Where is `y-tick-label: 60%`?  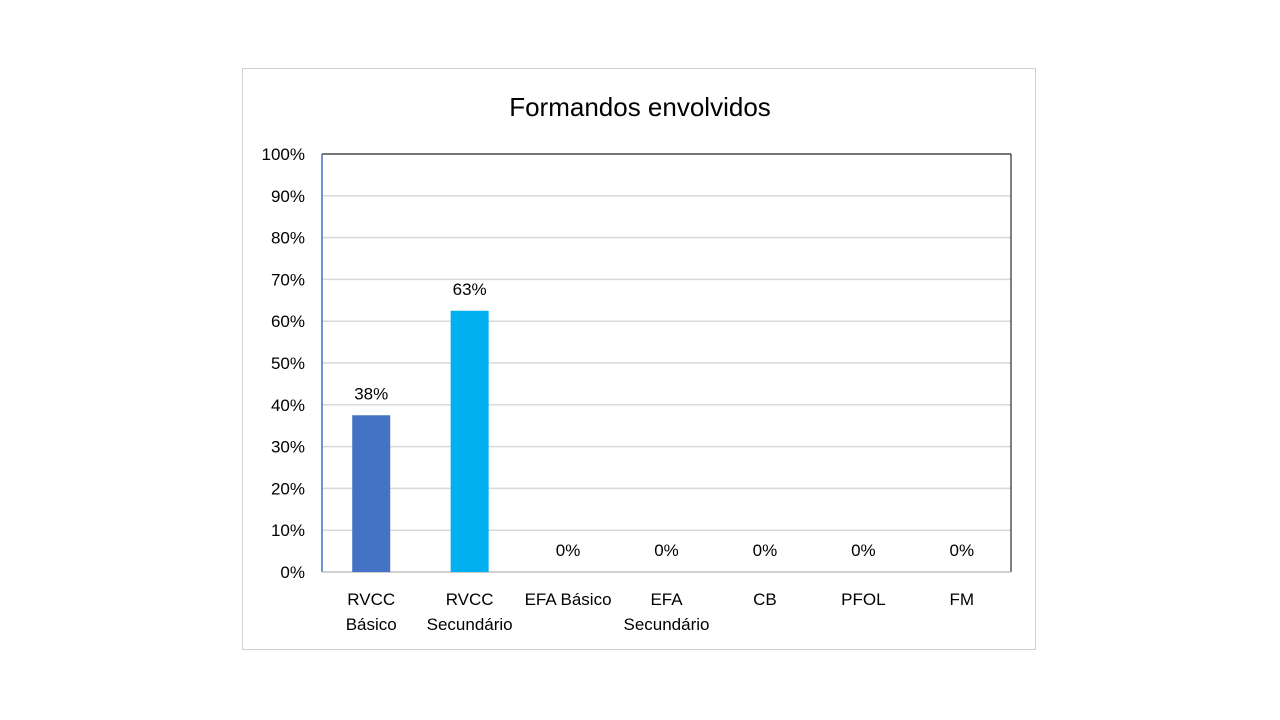 y-tick-label: 60% is located at coordinates (288, 321).